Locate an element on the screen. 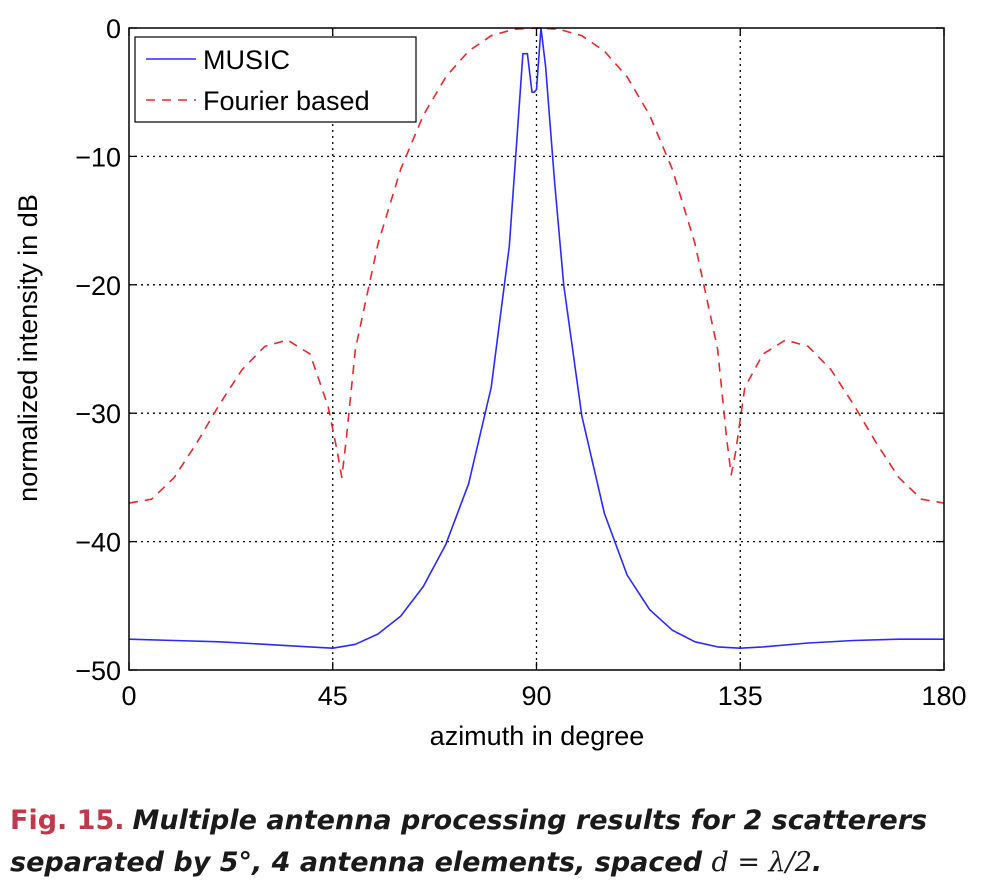  x-tick-label-0: 0 is located at coordinates (128, 696).